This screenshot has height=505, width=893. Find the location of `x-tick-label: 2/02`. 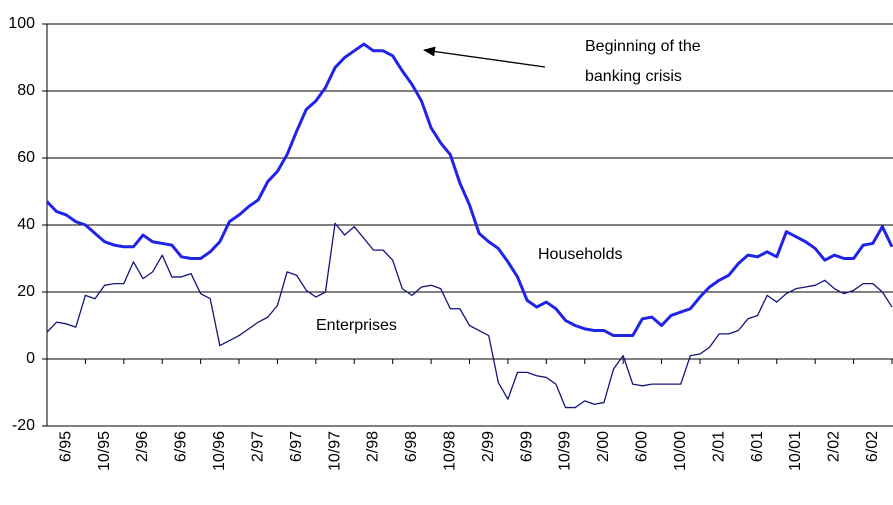

x-tick-label: 2/02 is located at coordinates (834, 446).